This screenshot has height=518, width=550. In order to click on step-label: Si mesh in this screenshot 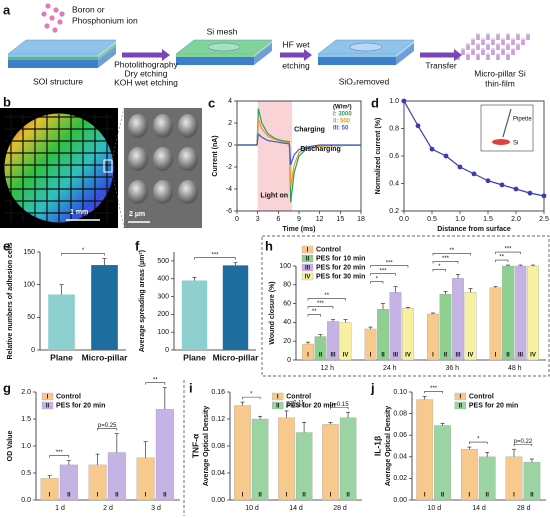, I will do `click(222, 31)`.